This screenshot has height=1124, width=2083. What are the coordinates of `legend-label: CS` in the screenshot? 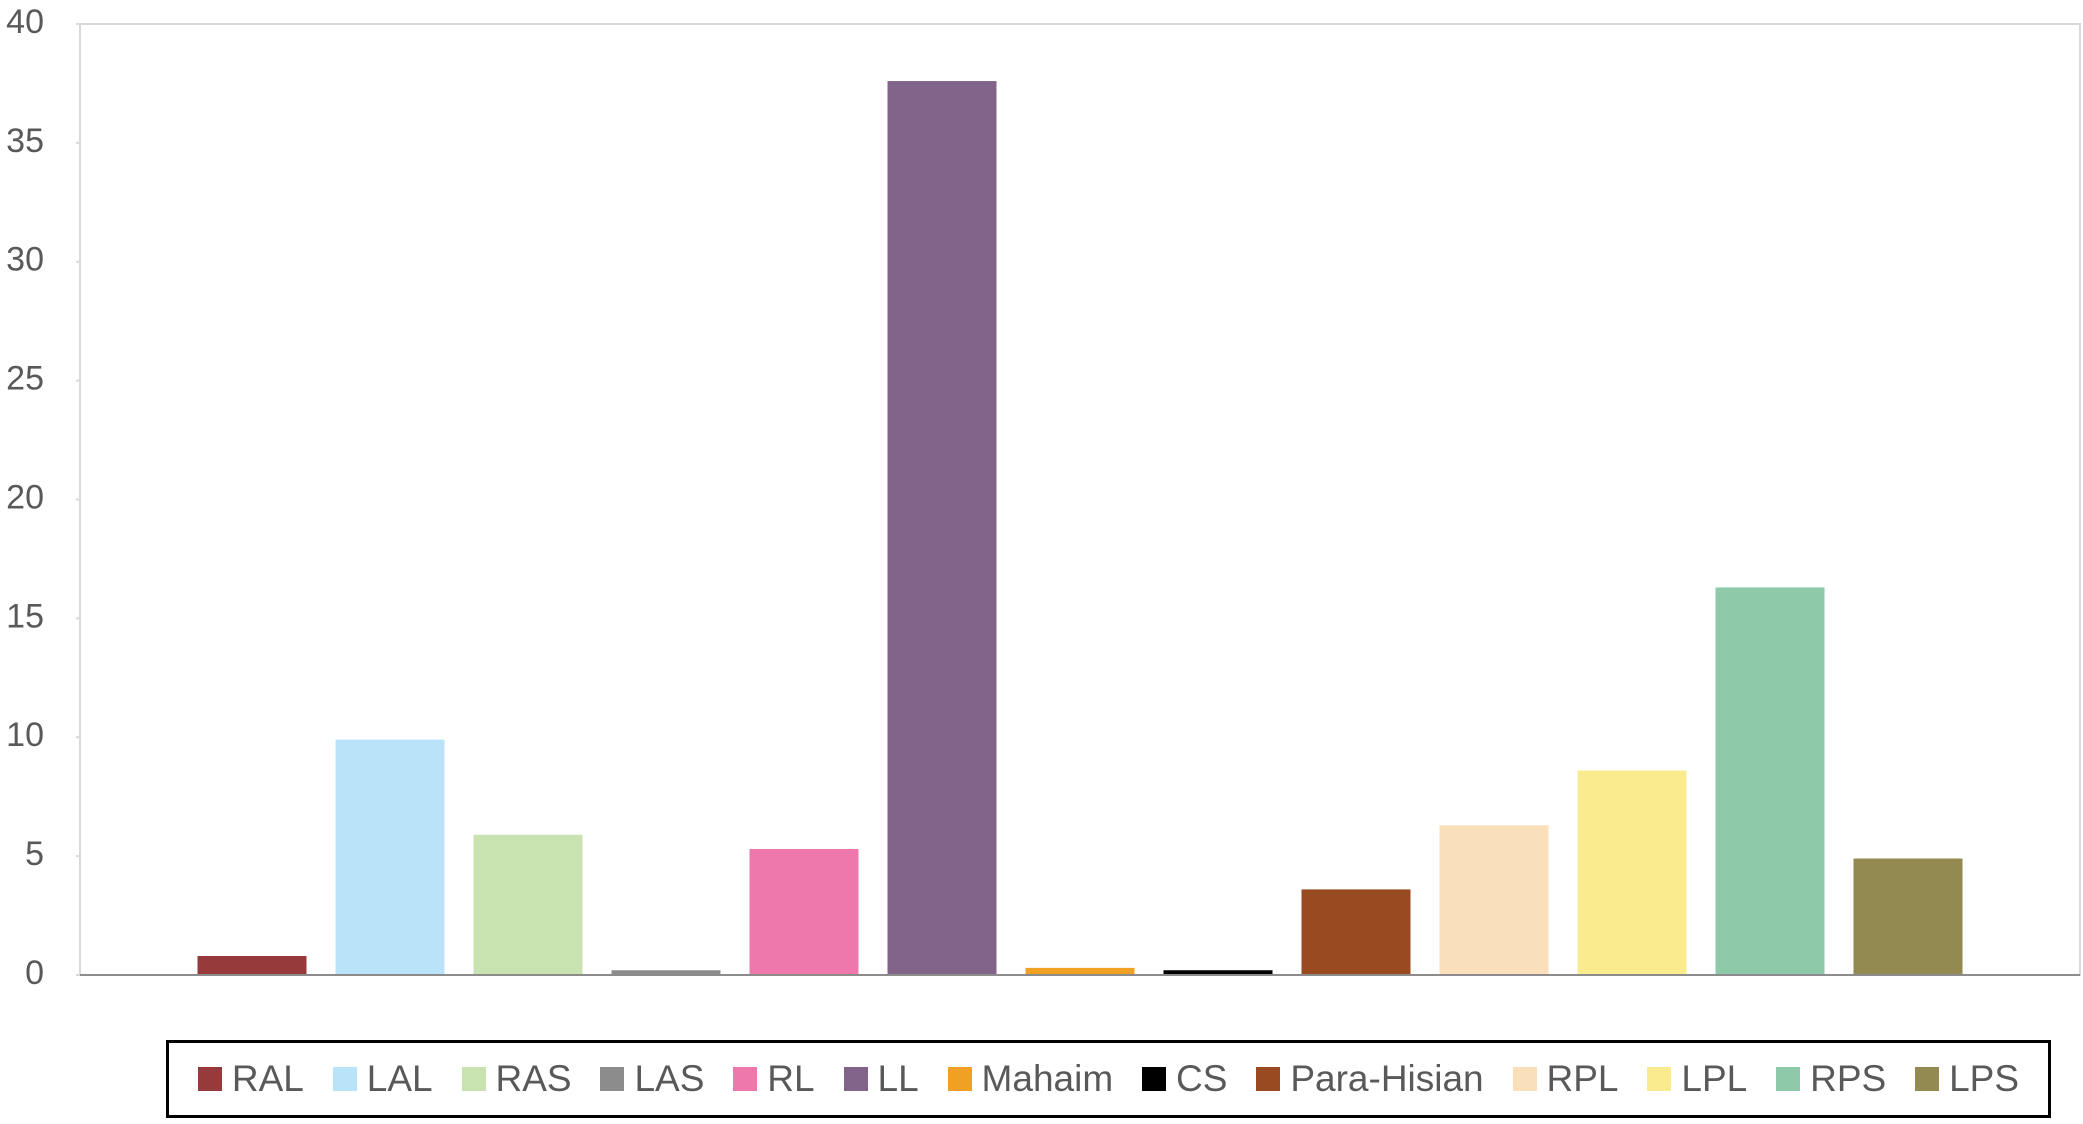 It's located at (1202, 1078).